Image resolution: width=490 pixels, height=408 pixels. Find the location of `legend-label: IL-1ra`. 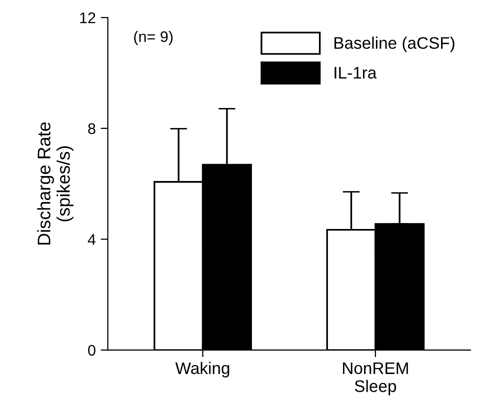

legend-label: IL-1ra is located at coordinates (355, 72).